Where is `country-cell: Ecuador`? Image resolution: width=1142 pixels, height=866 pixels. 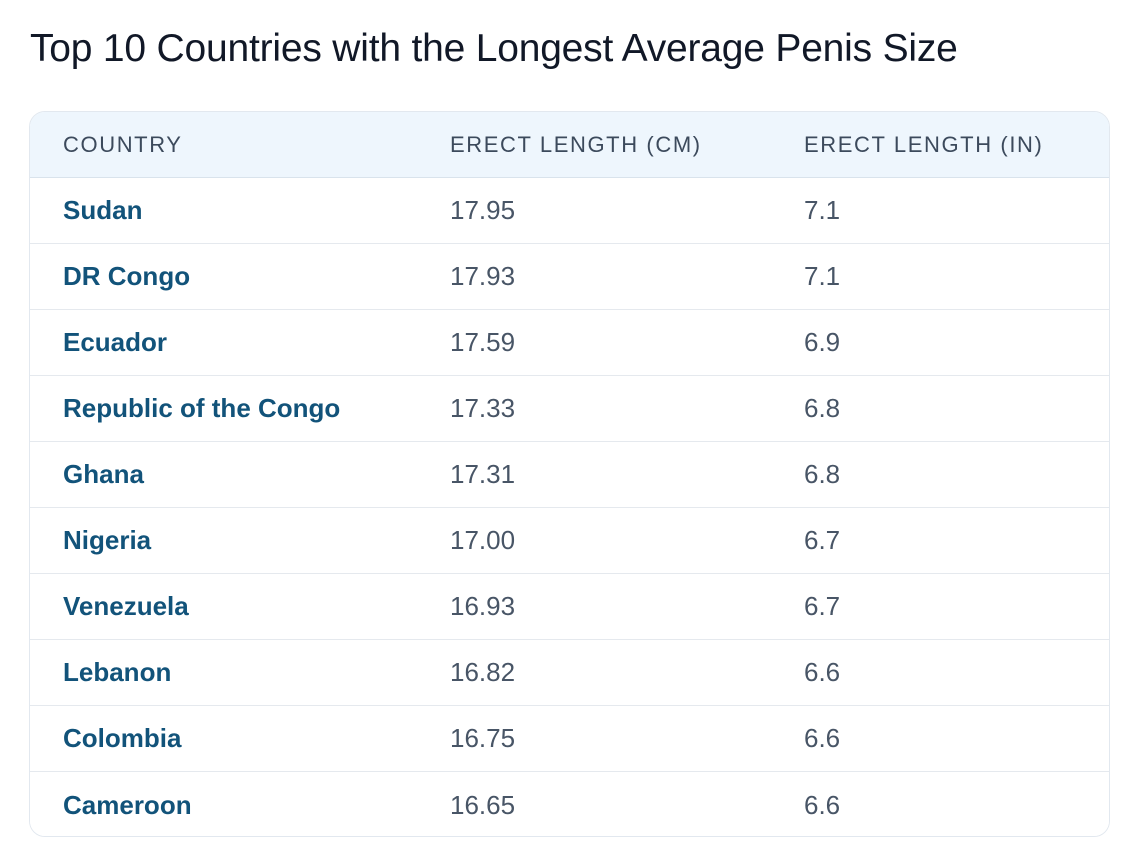 country-cell: Ecuador is located at coordinates (115, 342).